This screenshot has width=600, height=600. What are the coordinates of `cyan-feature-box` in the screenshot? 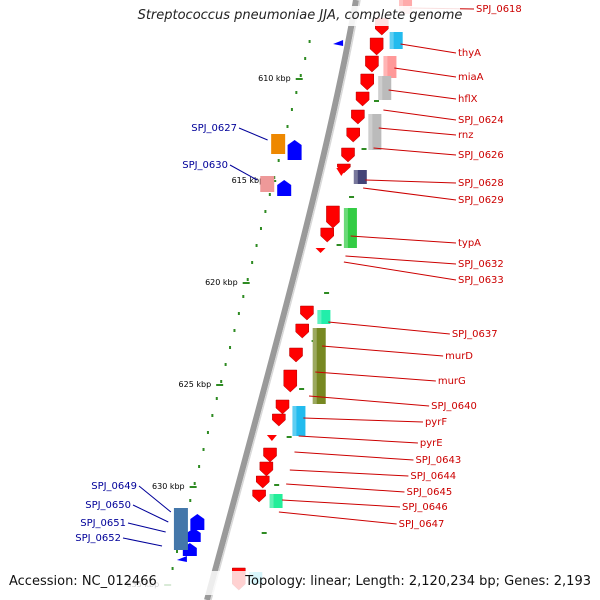 It's located at (299, 421).